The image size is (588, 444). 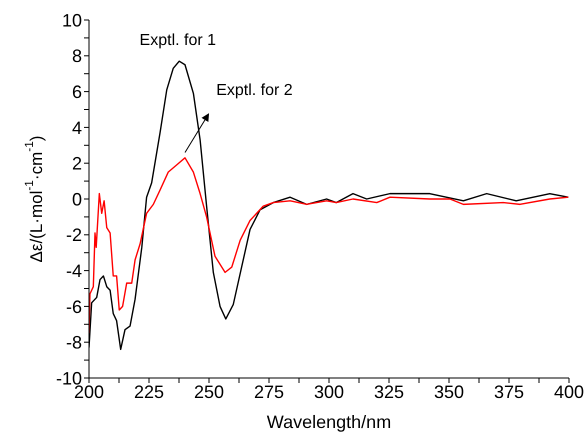 I want to click on y-tick-label: 10, so click(x=72, y=20).